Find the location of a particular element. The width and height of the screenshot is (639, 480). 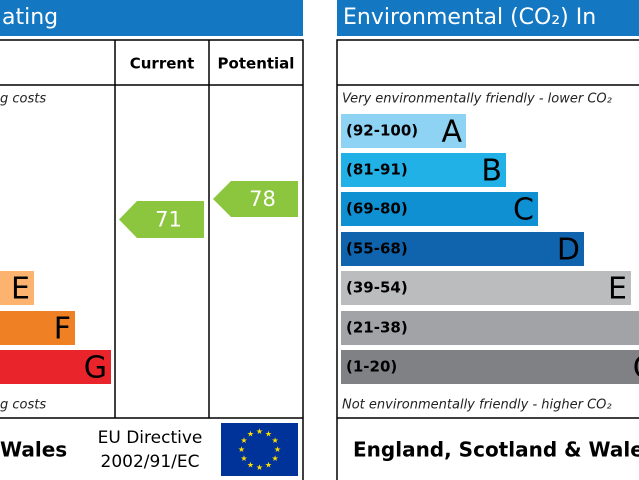

band-letter: D is located at coordinates (568, 250).